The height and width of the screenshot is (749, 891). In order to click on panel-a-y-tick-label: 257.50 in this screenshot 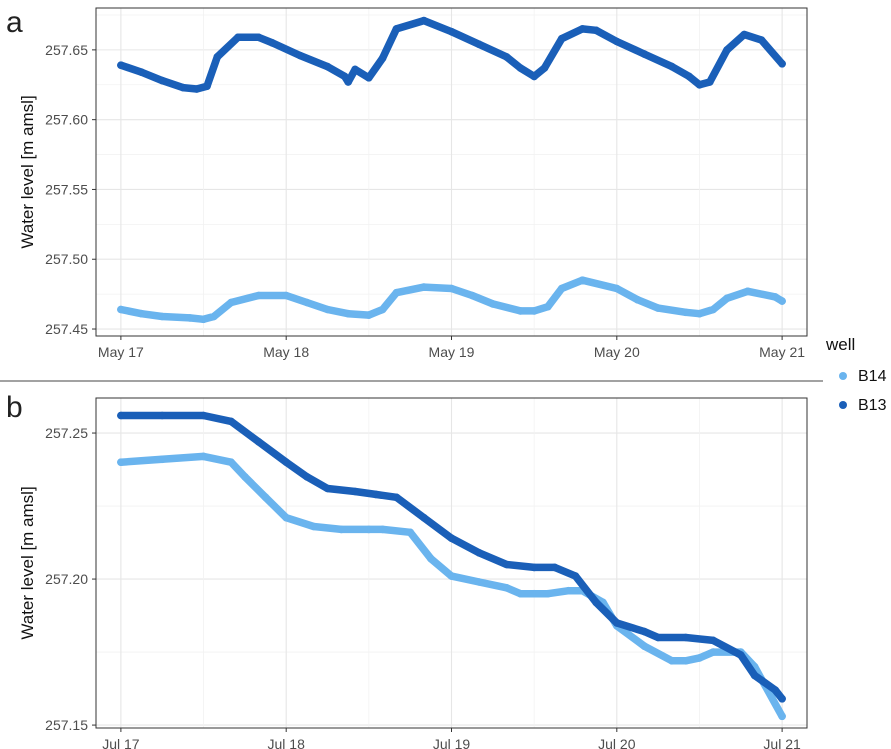, I will do `click(66, 259)`.